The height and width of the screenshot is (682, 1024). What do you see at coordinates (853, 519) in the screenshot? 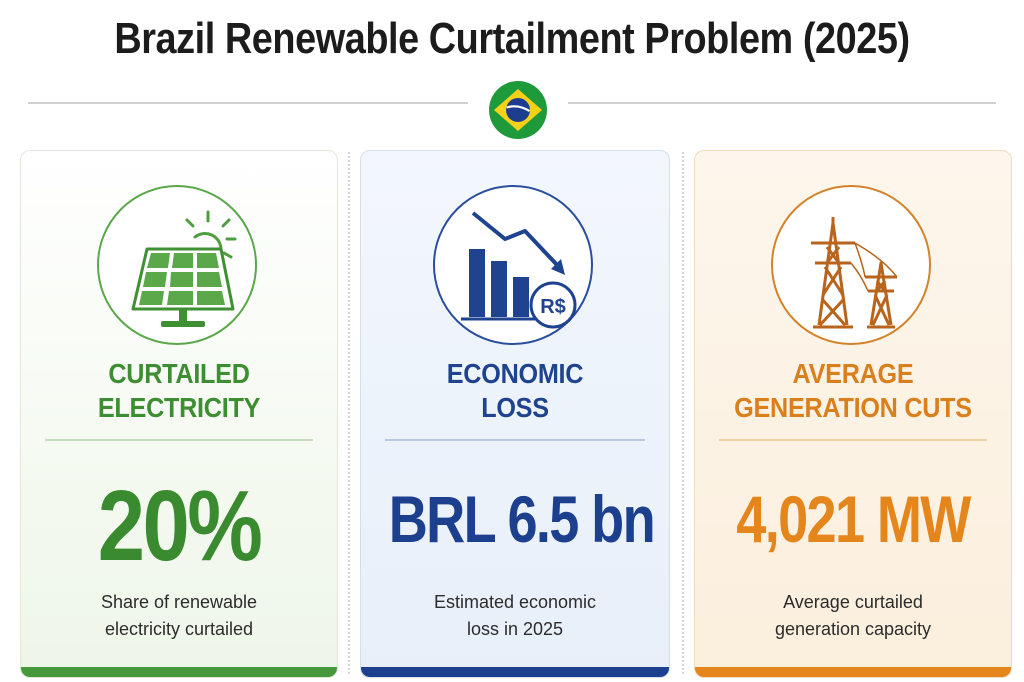
I see `generation-cuts-value: 4,021 MW` at bounding box center [853, 519].